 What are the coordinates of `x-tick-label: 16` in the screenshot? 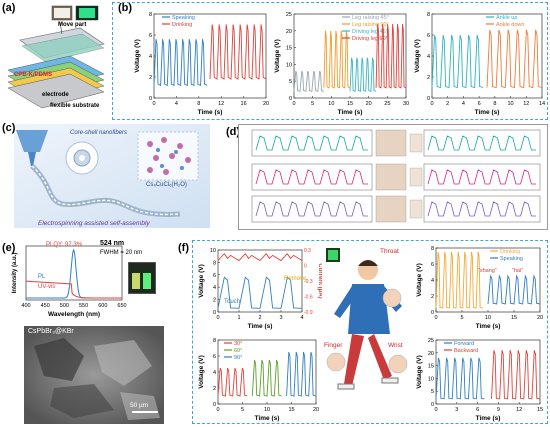 It's located at (244, 104).